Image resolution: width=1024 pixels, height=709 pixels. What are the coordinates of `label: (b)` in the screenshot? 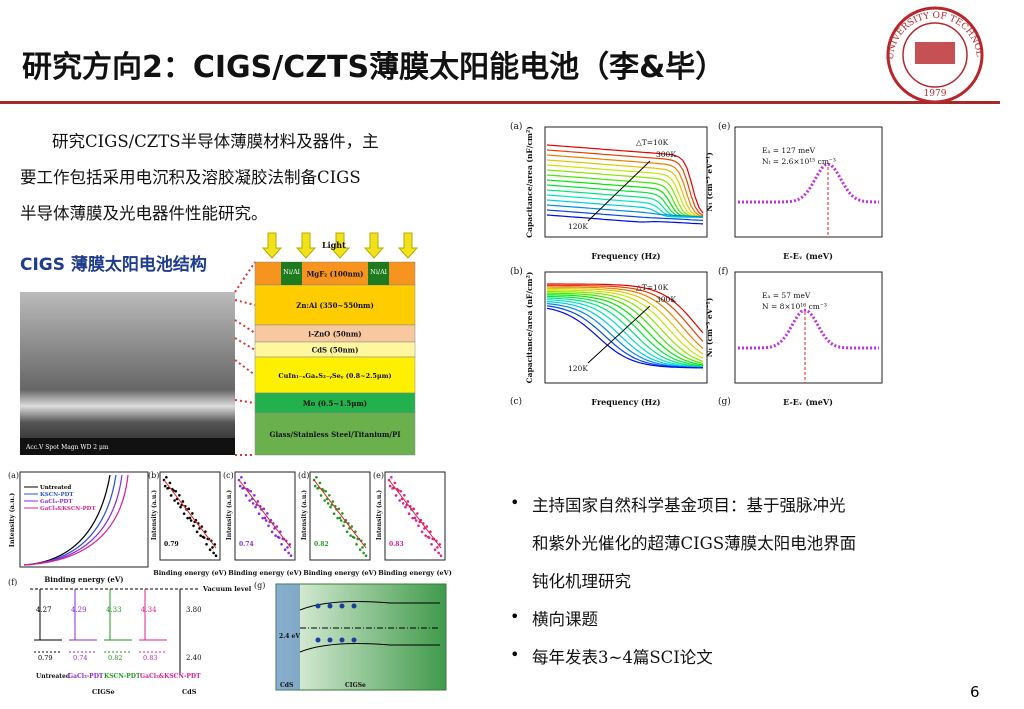 It's located at (516, 271).